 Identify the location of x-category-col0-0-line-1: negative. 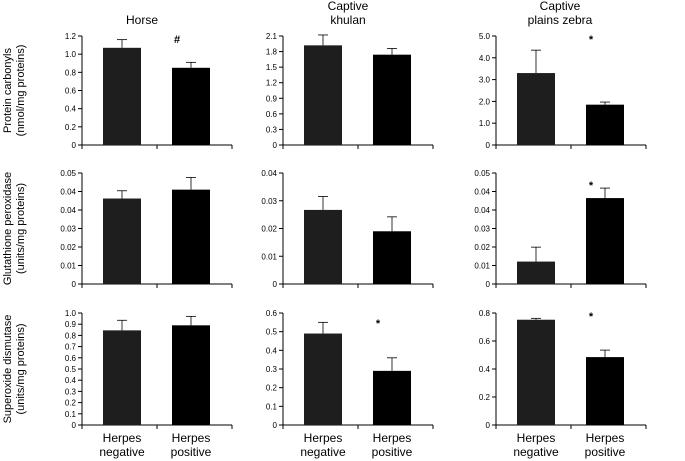
(122, 452).